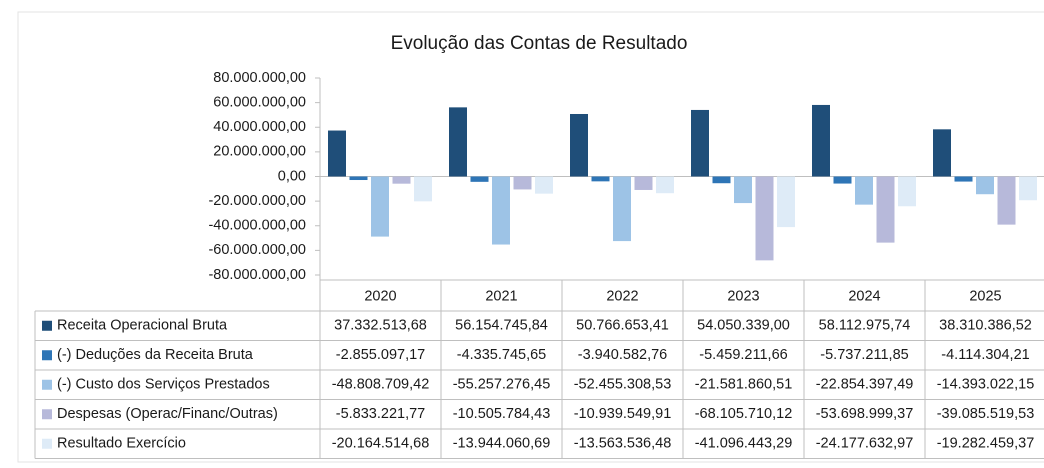 The height and width of the screenshot is (468, 1044). I want to click on table-value: -21.581.860,51, so click(744, 385).